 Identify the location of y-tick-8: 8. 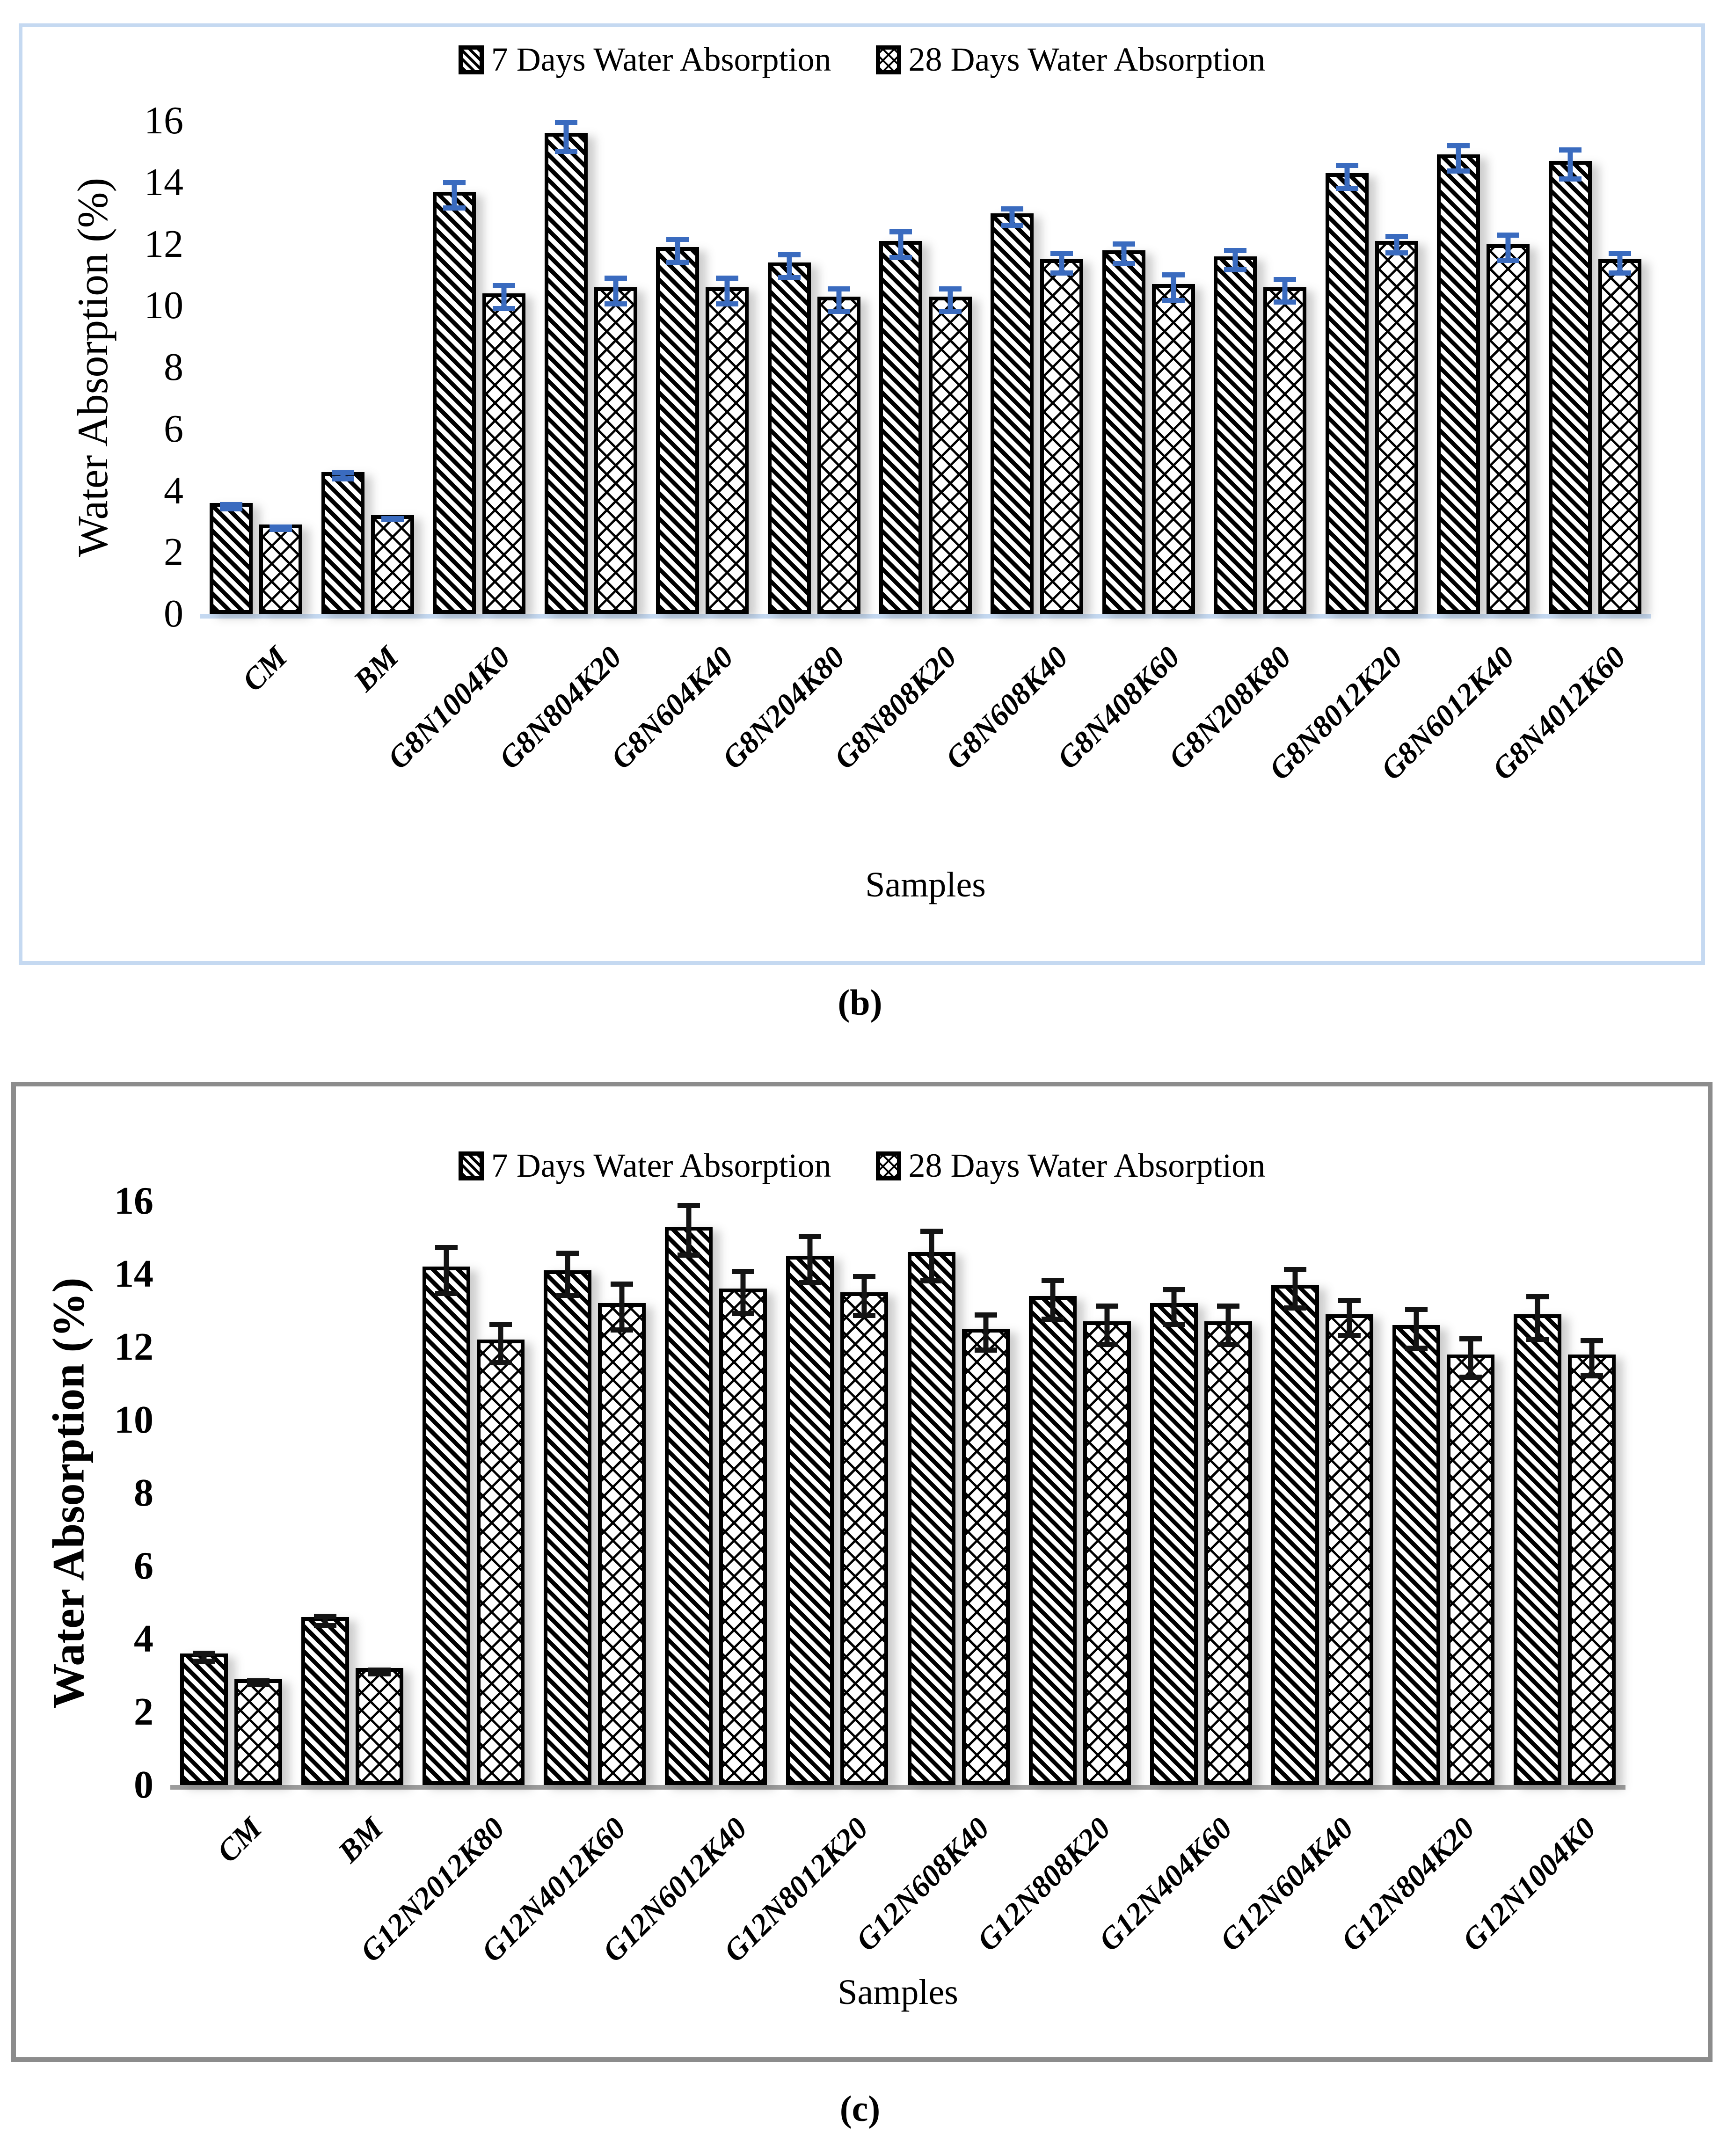
(173, 367).